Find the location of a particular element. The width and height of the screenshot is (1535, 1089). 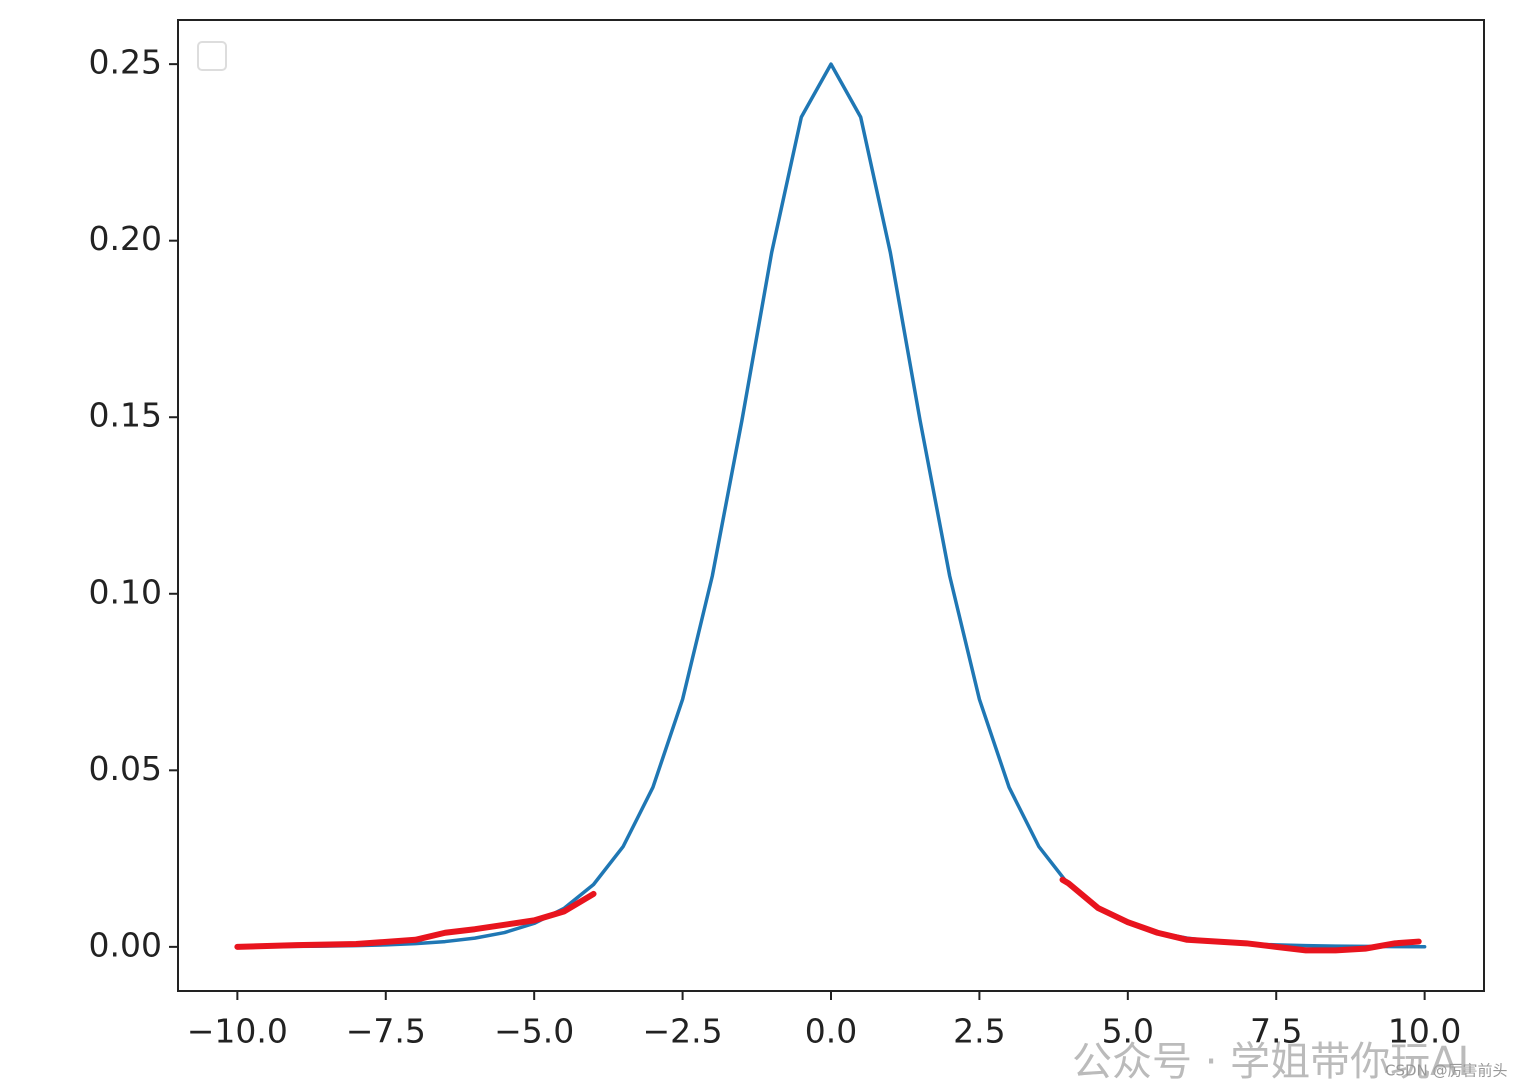

x-tick-label: 10.0 is located at coordinates (1424, 1031).